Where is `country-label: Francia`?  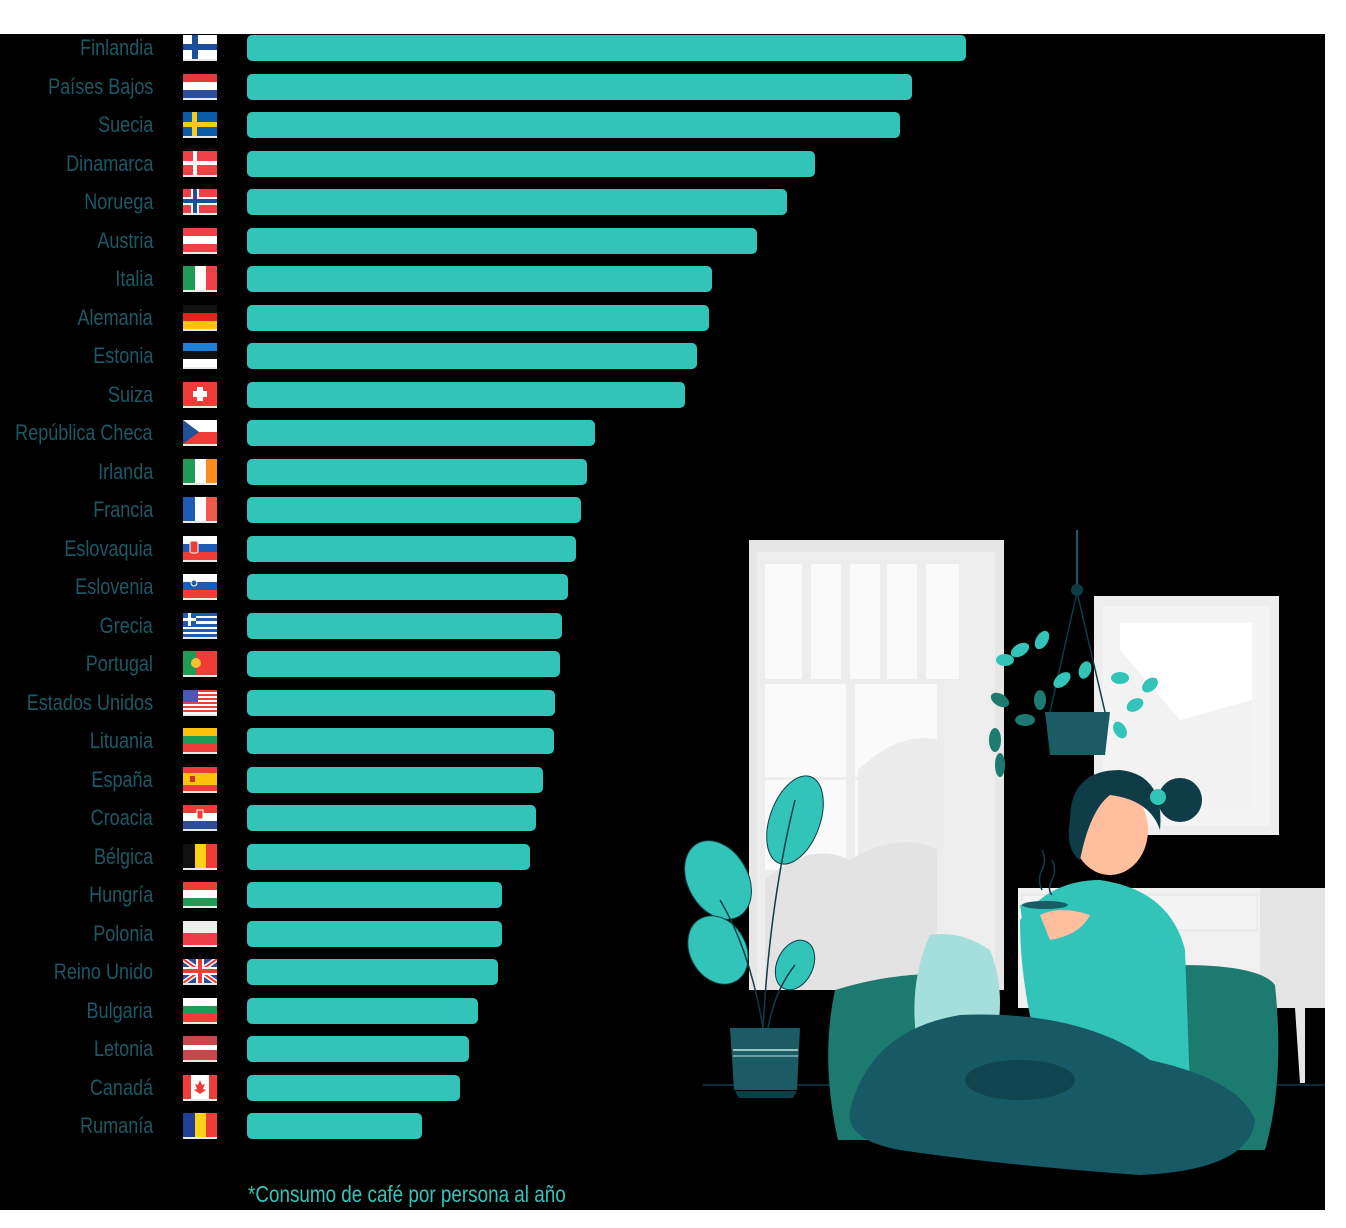
country-label: Francia is located at coordinates (122, 509).